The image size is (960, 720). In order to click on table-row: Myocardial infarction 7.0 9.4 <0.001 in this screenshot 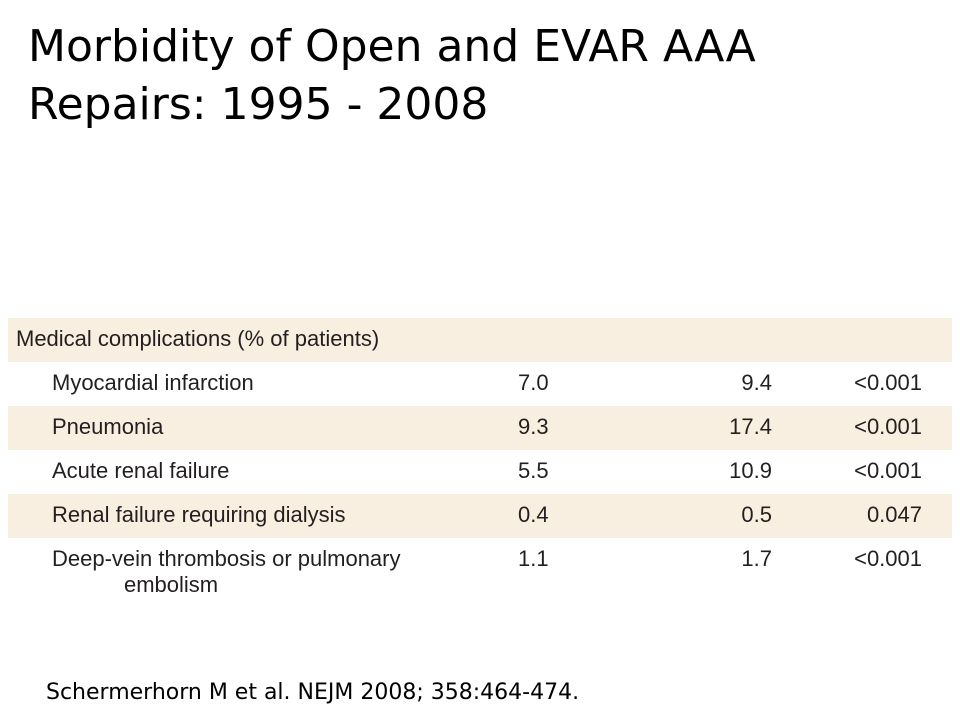, I will do `click(480, 384)`.